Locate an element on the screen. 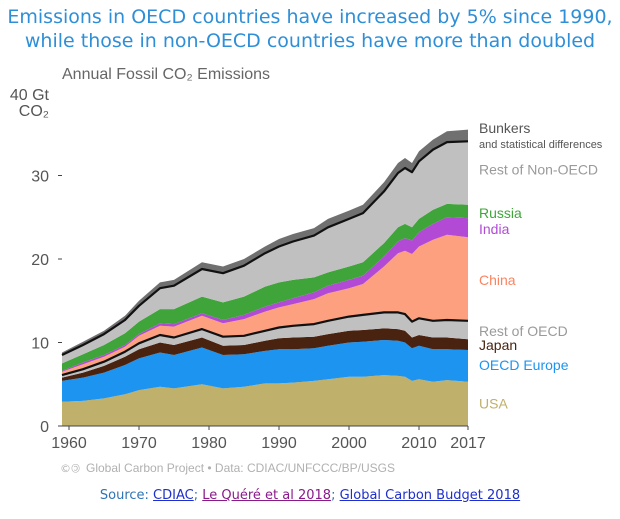 Image resolution: width=620 pixels, height=519 pixels. x-tick-label: 1980 is located at coordinates (209, 443).